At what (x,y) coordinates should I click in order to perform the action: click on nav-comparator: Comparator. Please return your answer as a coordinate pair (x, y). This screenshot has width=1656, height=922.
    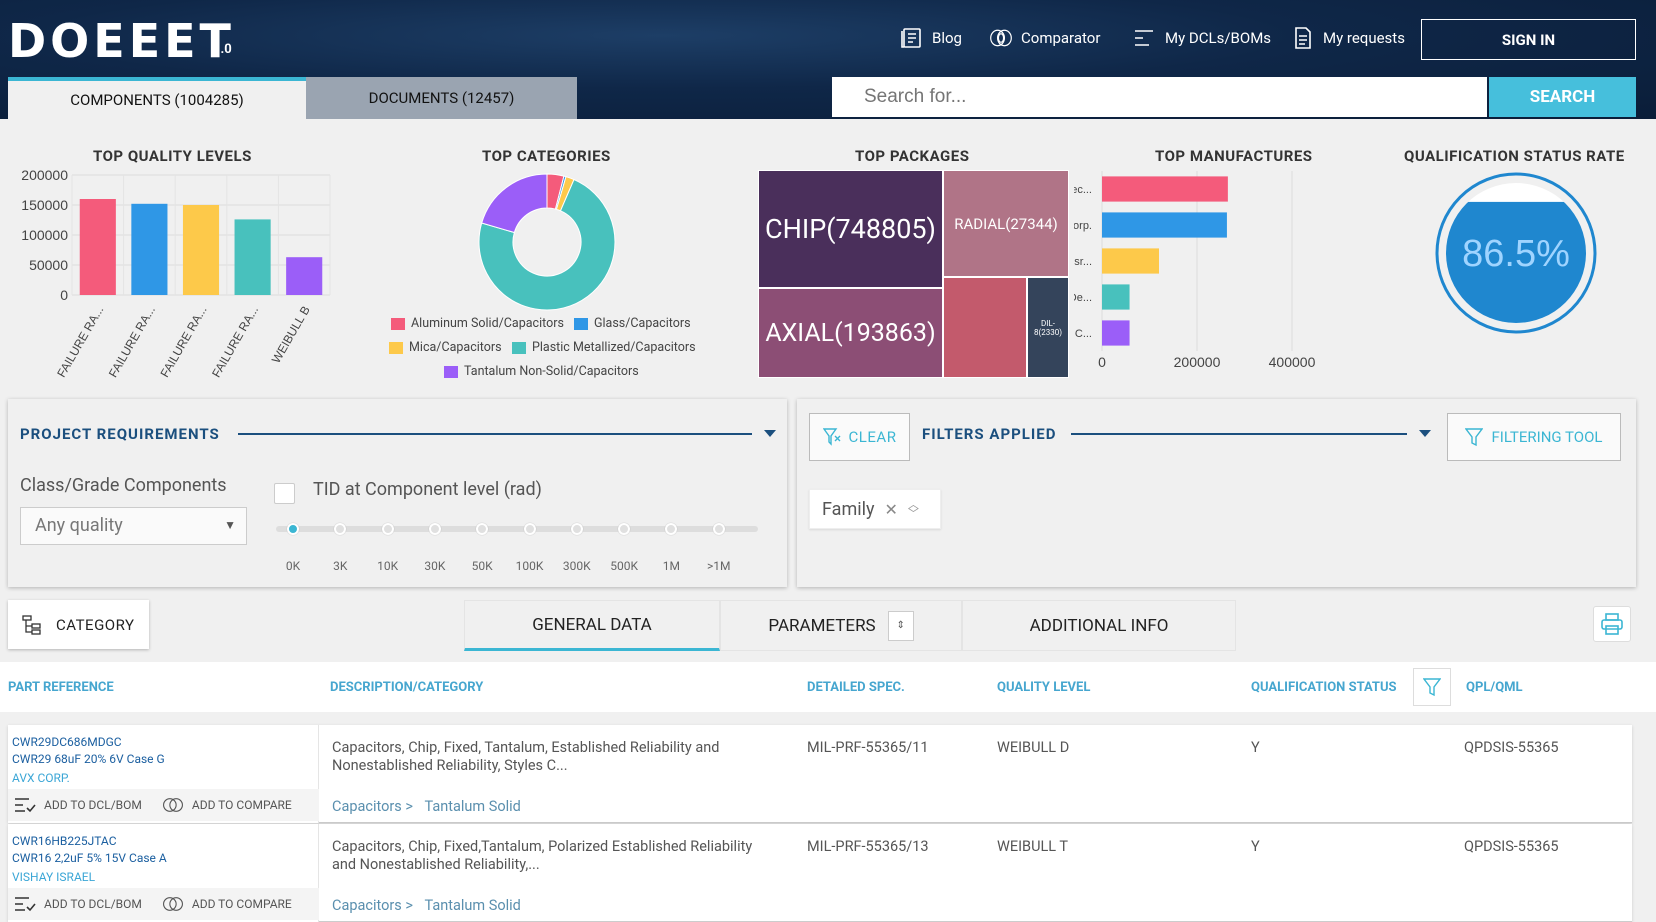
    Looking at the image, I should click on (1044, 38).